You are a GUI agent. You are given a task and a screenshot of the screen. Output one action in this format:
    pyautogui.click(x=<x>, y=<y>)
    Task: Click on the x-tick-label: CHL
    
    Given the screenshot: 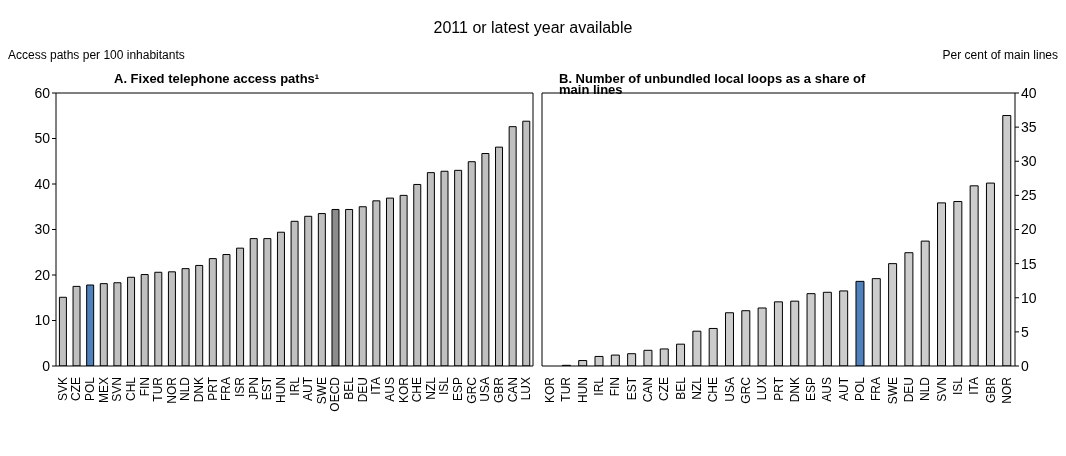 What is the action you would take?
    pyautogui.click(x=130, y=389)
    